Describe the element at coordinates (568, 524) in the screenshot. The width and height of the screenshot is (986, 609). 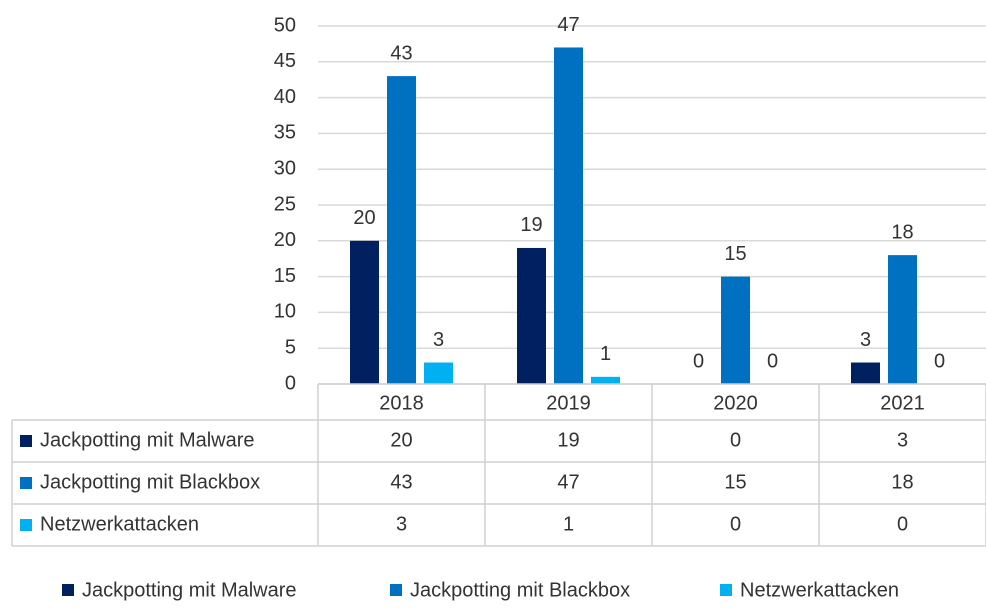
I see `table-cell: 1` at that location.